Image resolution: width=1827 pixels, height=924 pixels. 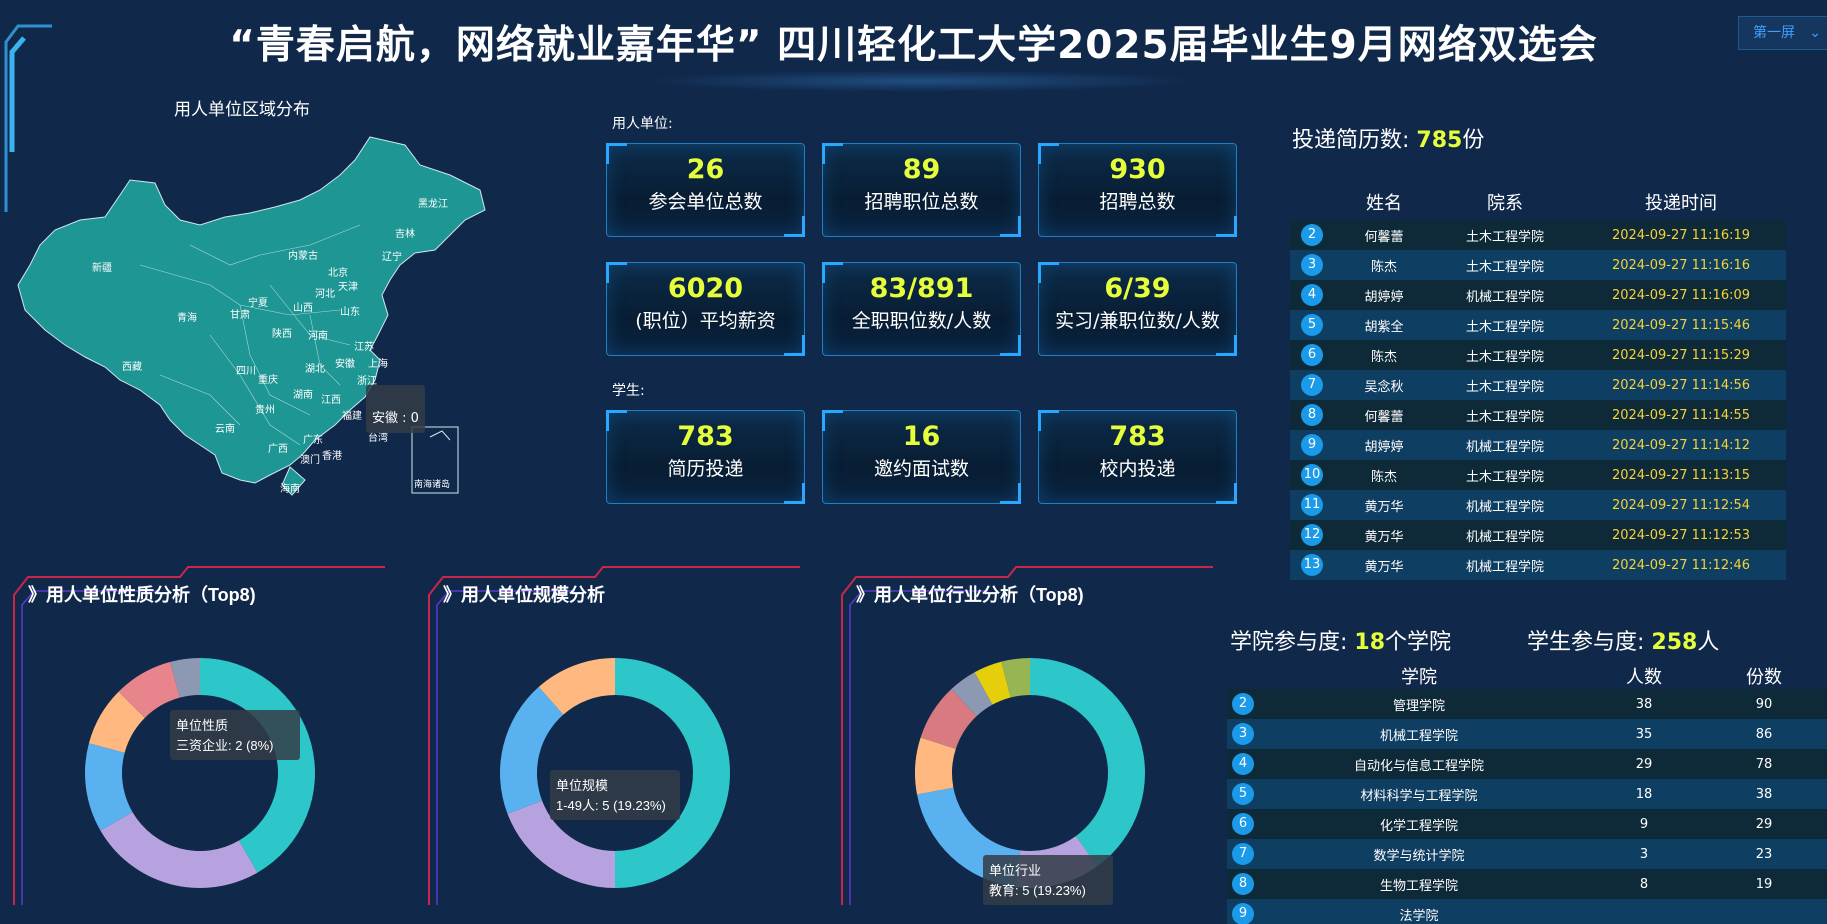 I want to click on table-row: 4 自动化与信息工程学院 29 78, so click(x=1527, y=764).